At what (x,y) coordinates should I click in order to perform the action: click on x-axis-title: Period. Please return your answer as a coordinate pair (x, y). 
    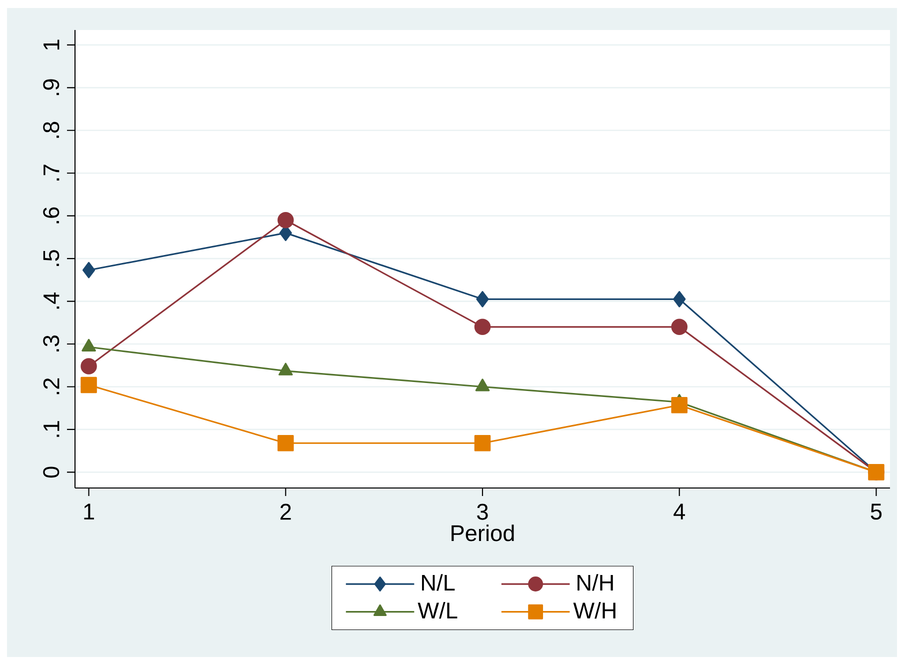
    Looking at the image, I should click on (483, 533).